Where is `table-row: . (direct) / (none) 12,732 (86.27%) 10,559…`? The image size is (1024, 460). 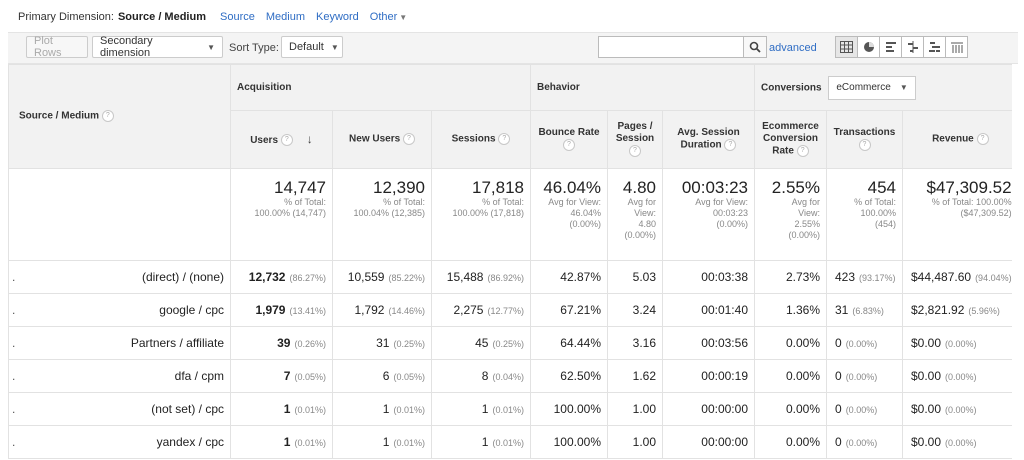 table-row: . (direct) / (none) 12,732 (86.27%) 10,559… is located at coordinates (513, 277).